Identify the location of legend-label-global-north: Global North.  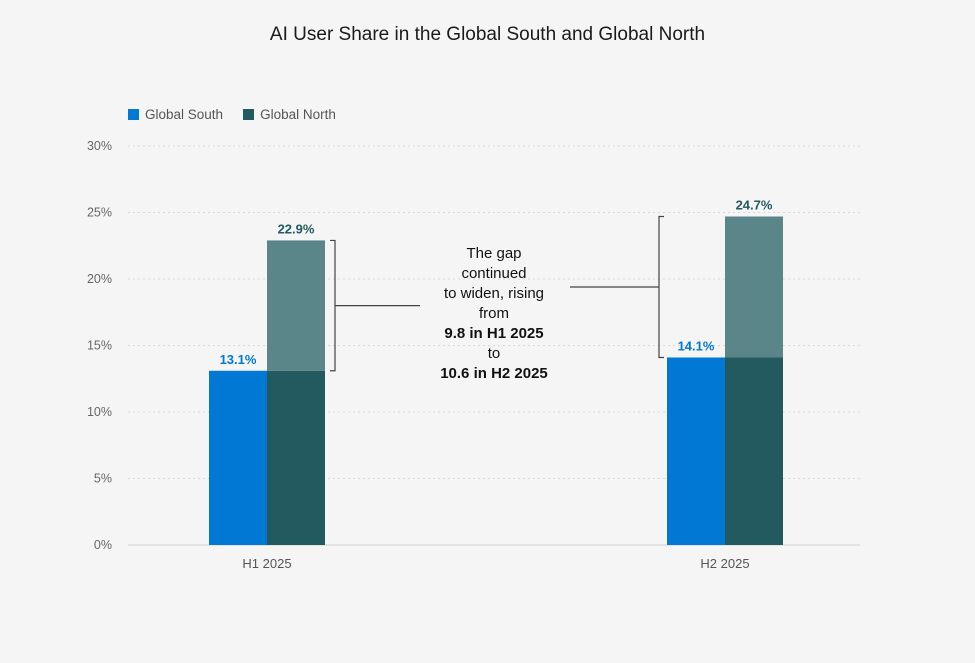
(298, 114).